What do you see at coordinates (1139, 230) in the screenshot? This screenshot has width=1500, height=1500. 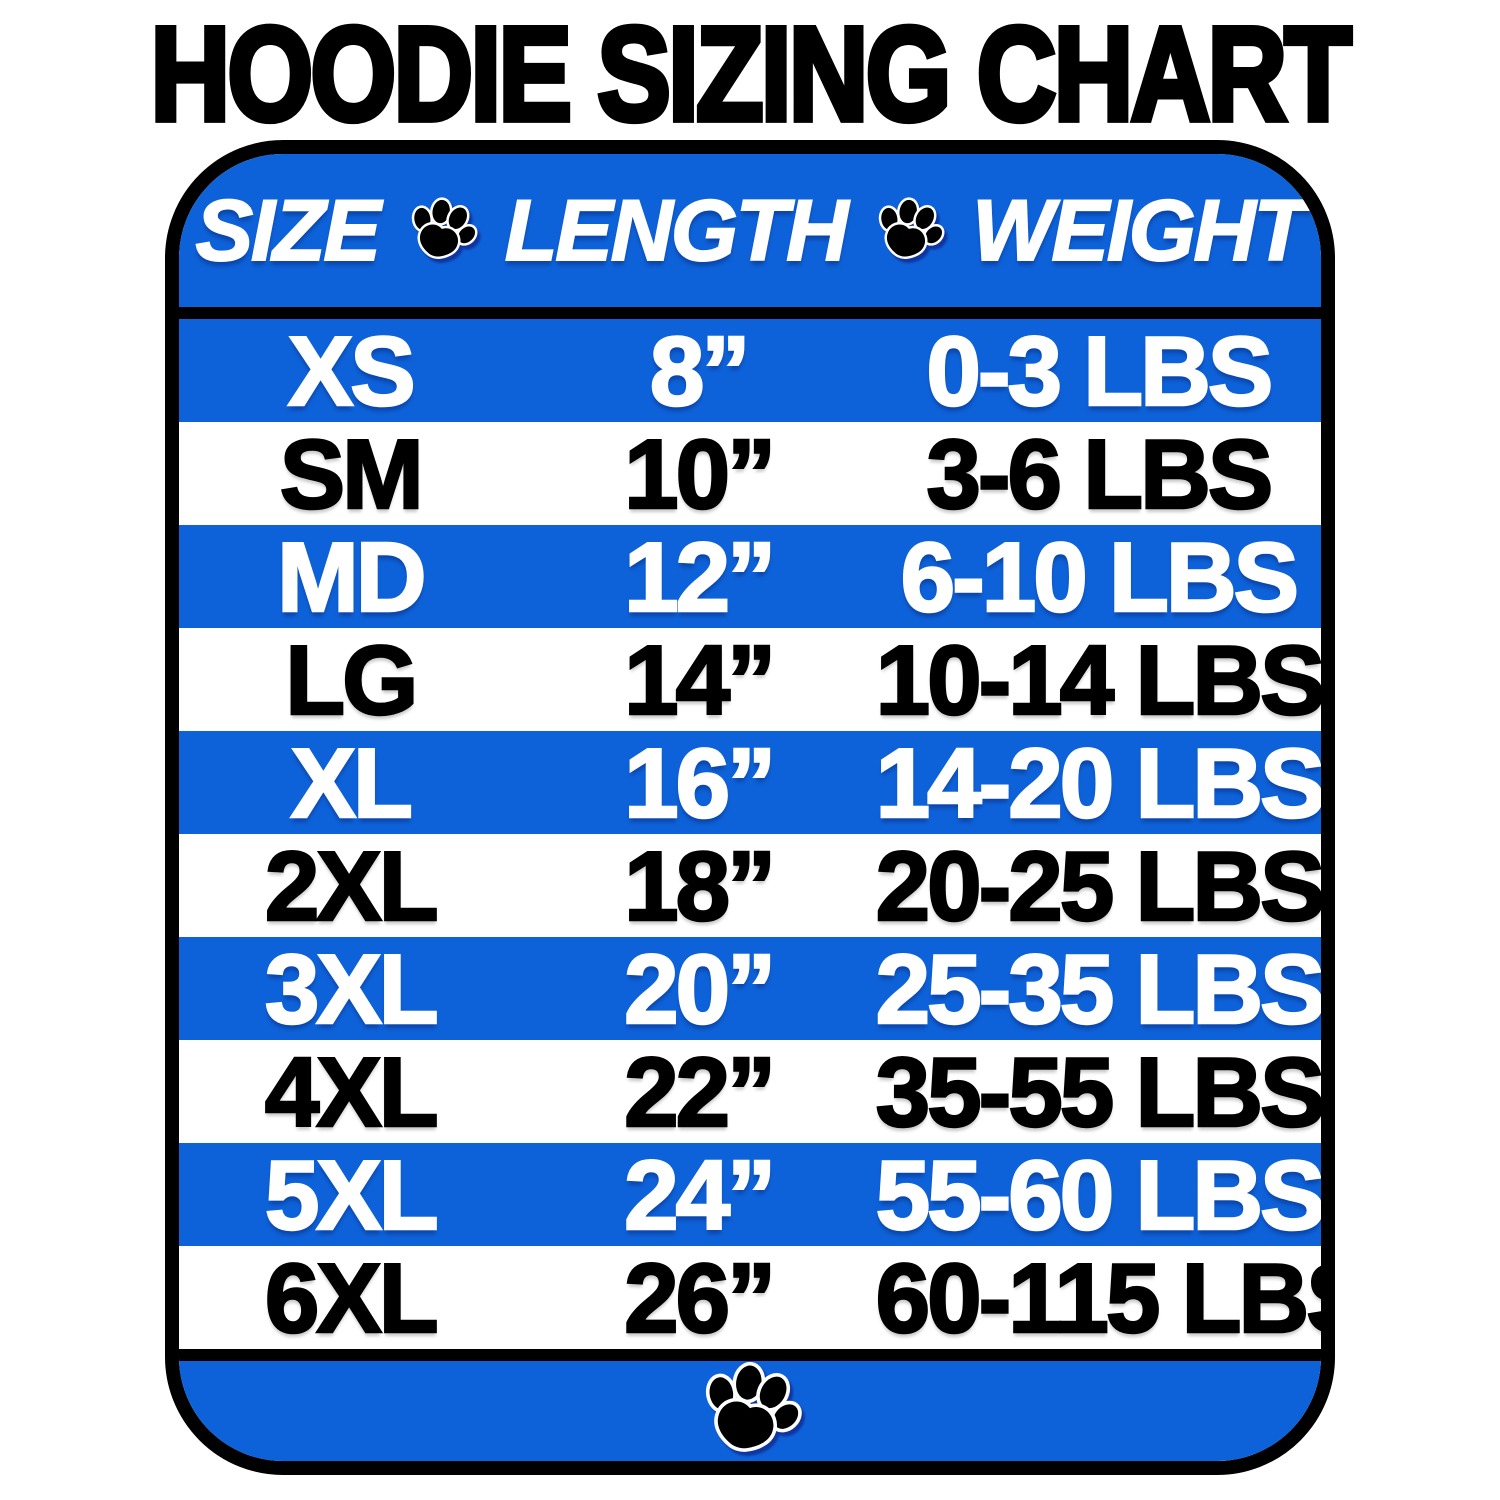 I see `column-header-weight: WEIGHT` at bounding box center [1139, 230].